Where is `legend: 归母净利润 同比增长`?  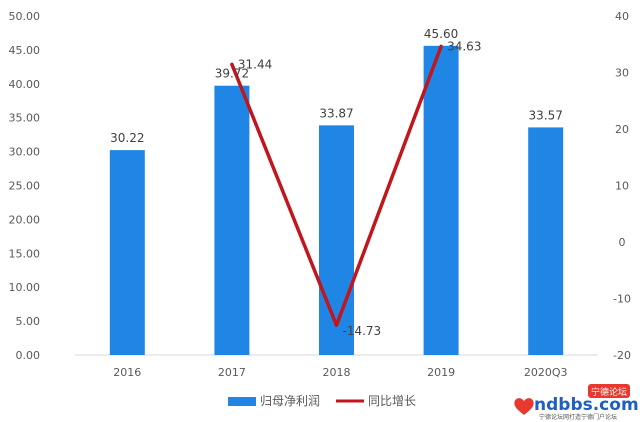
legend: 归母净利润 同比增长 is located at coordinates (322, 401).